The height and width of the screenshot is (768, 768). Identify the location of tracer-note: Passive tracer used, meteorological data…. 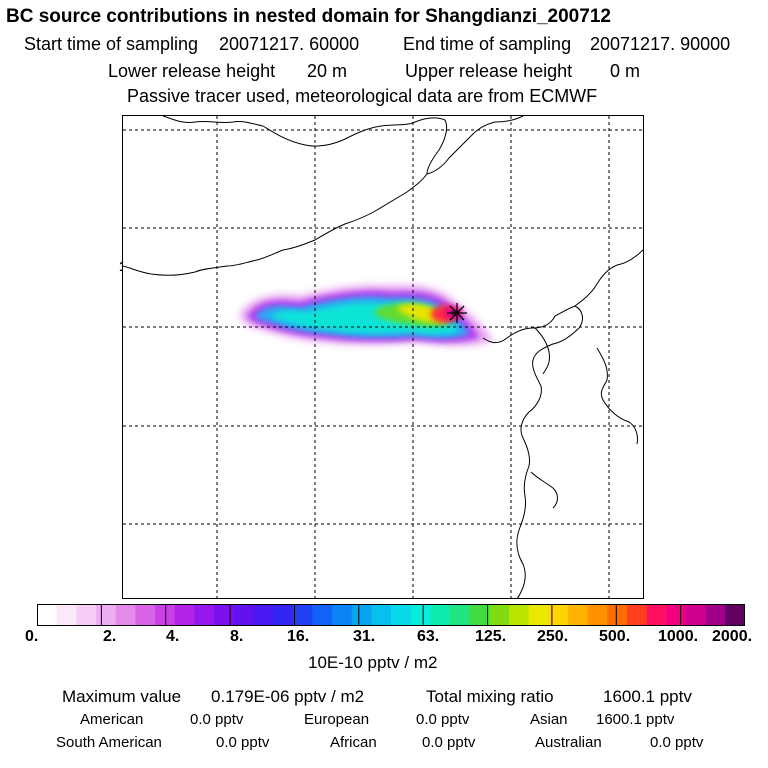
(362, 96).